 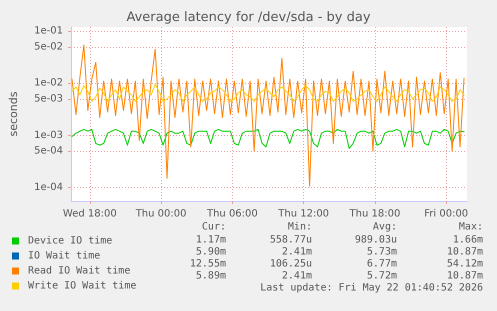 I want to click on y-tick-label: 1e-01, so click(x=48, y=31).